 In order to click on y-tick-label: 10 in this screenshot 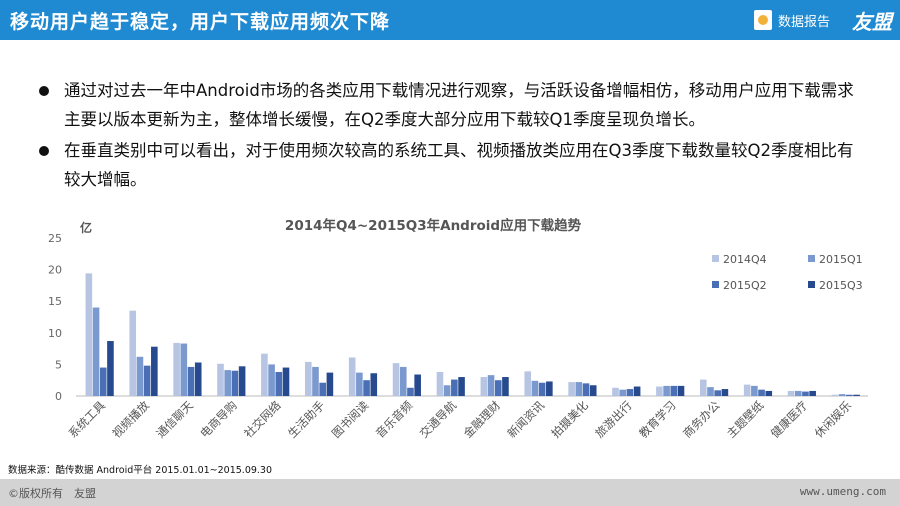, I will do `click(55, 333)`.